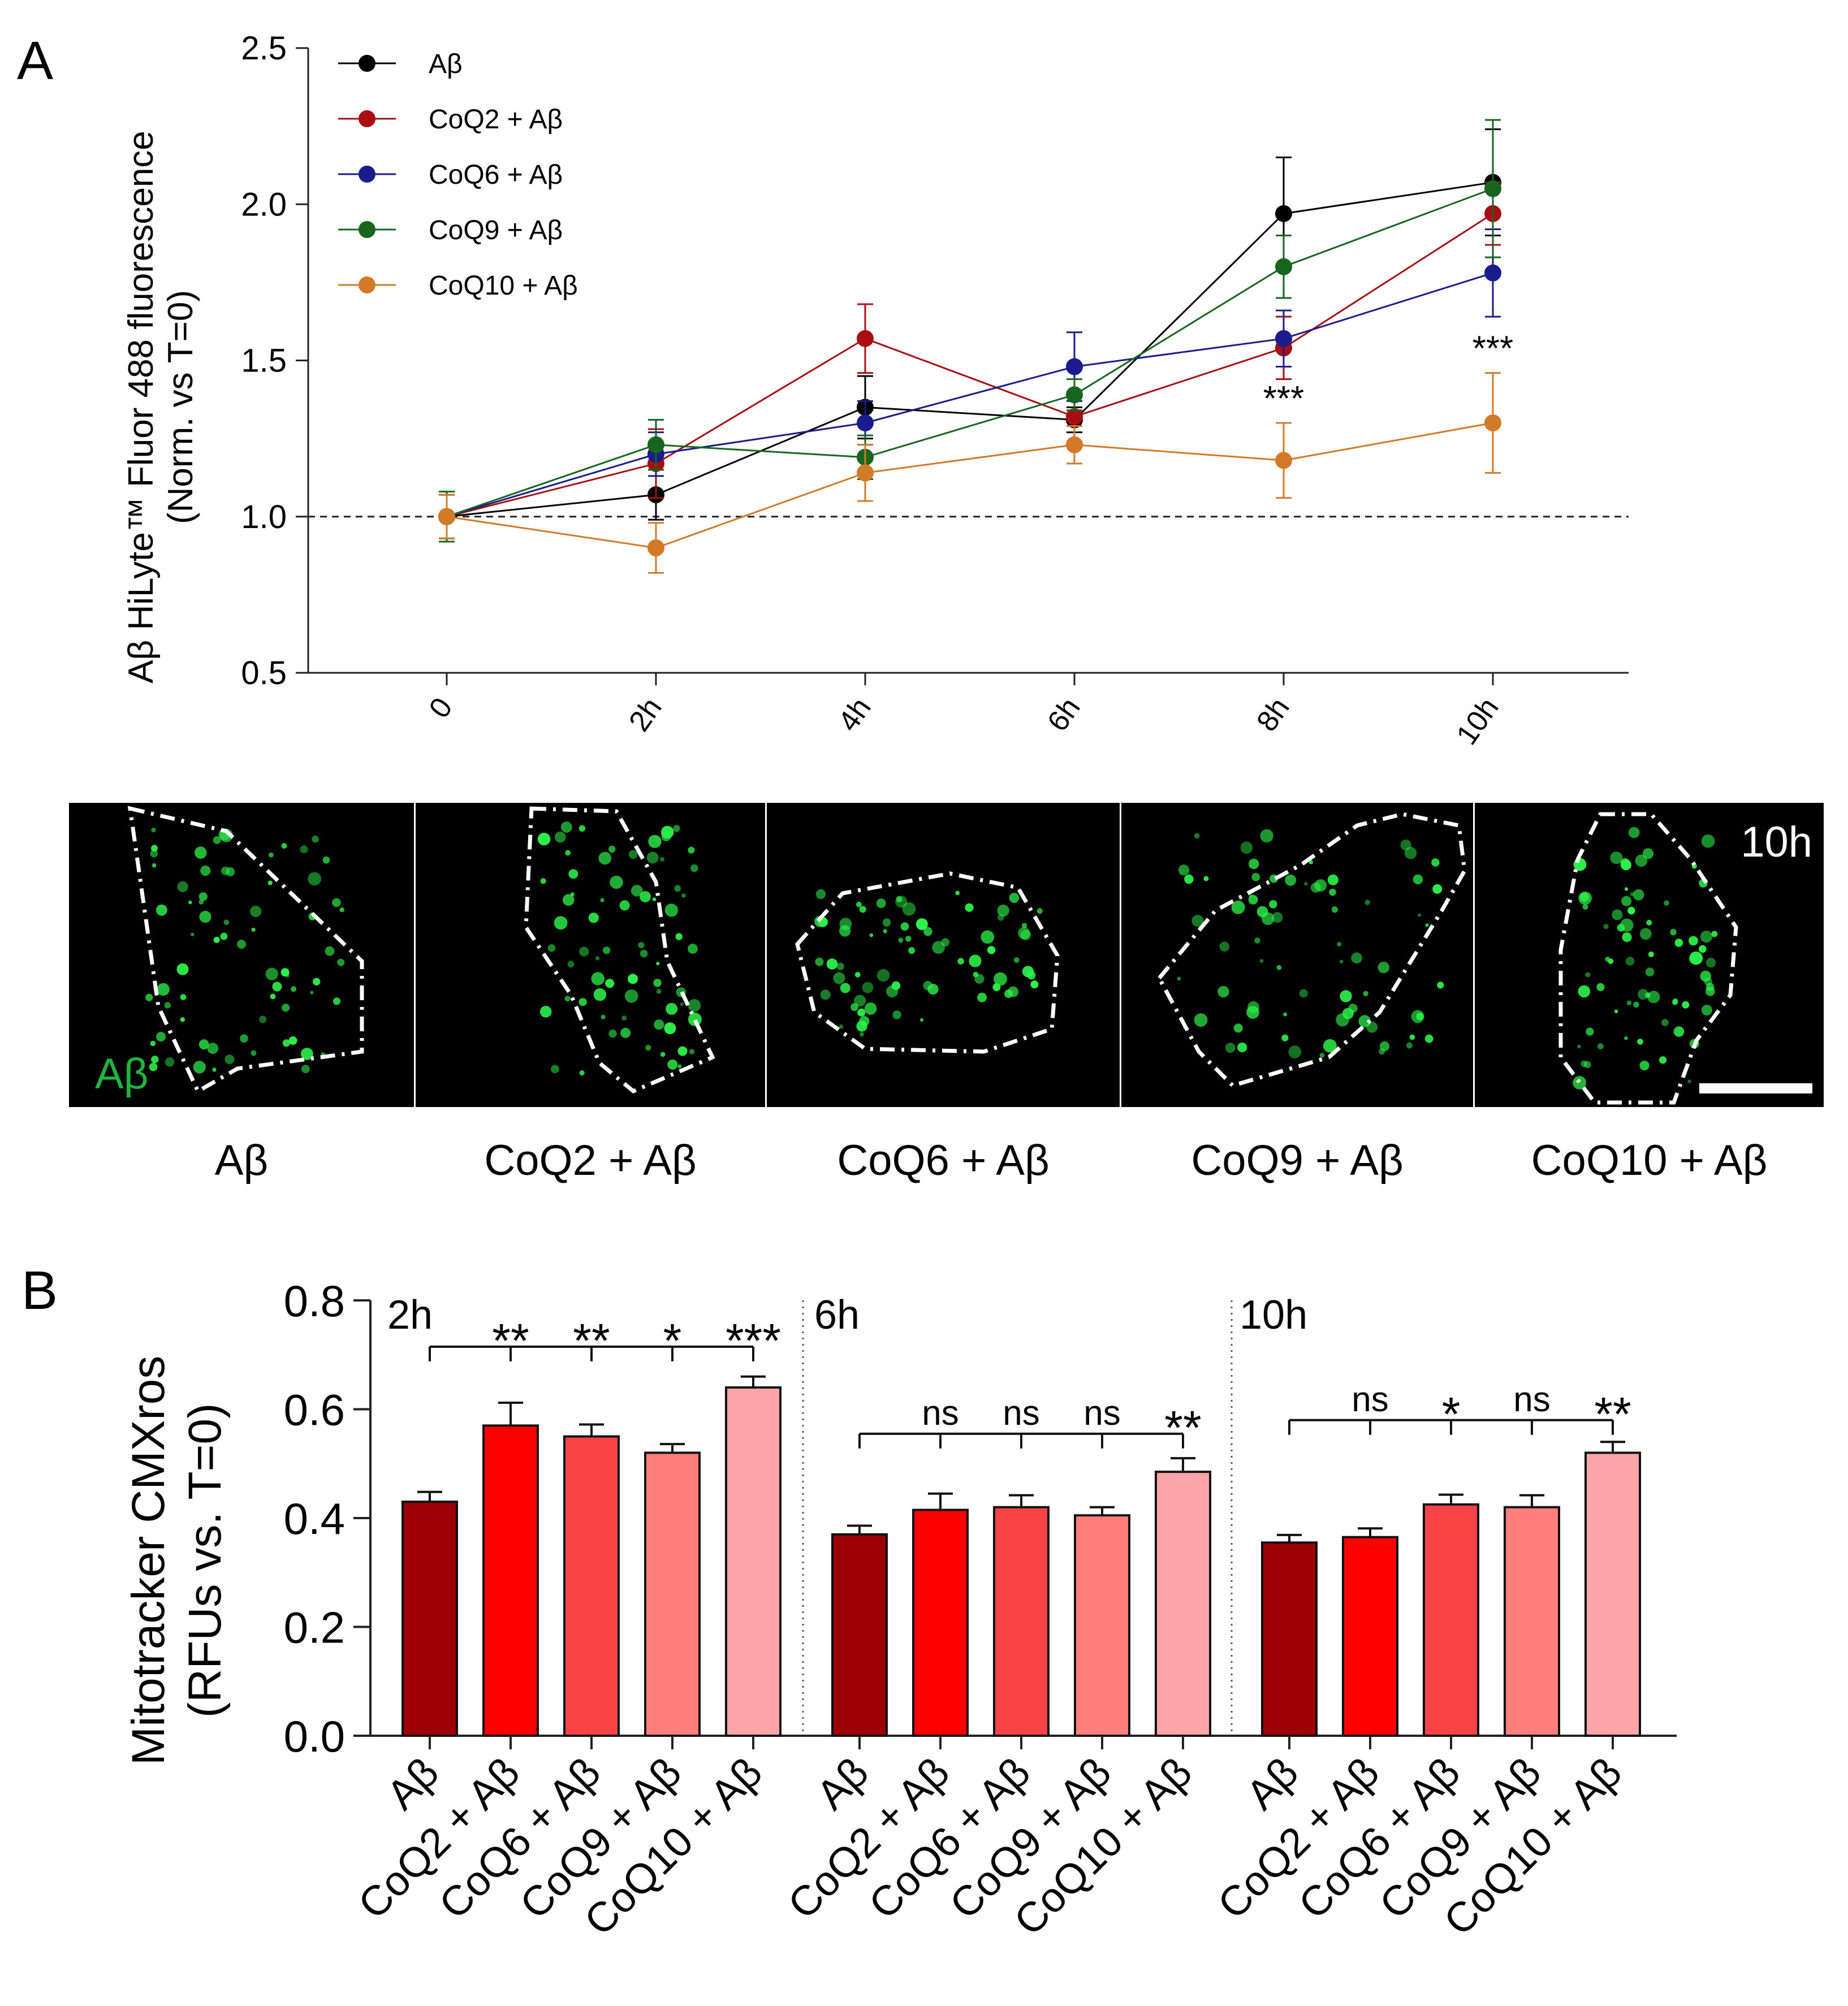 The width and height of the screenshot is (1848, 2006). What do you see at coordinates (1101, 1413) in the screenshot?
I see `significance-label: ns` at bounding box center [1101, 1413].